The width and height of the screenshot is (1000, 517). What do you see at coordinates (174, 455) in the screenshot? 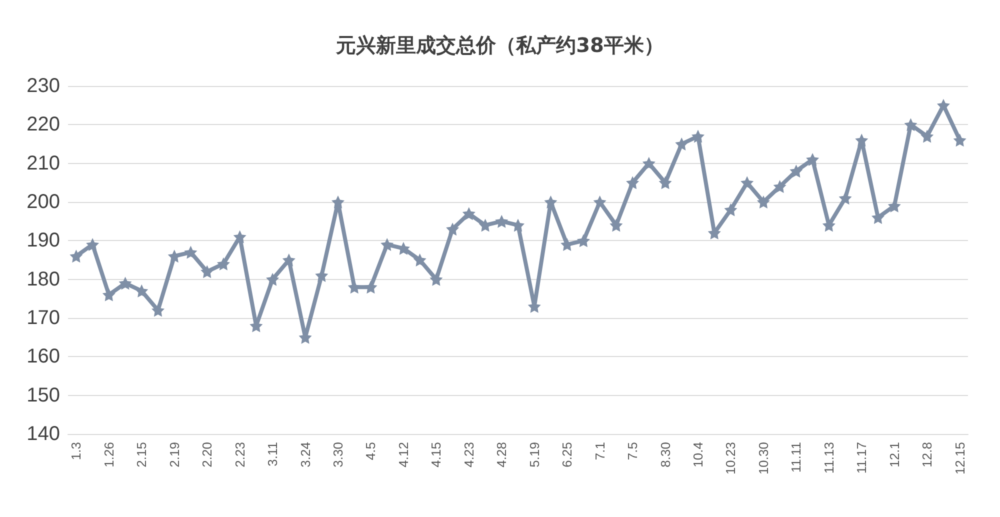
I see `x-tick-label: 2.19` at bounding box center [174, 455].